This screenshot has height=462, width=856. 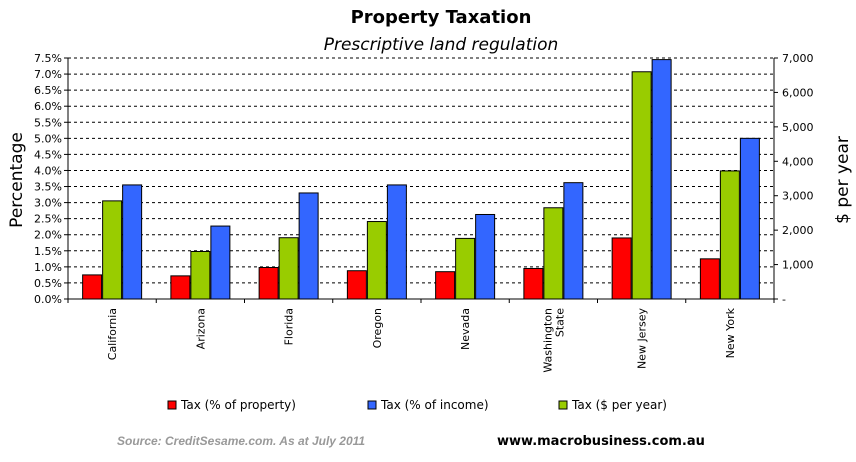 I want to click on y-tick-label: 5.5%, so click(x=48, y=122).